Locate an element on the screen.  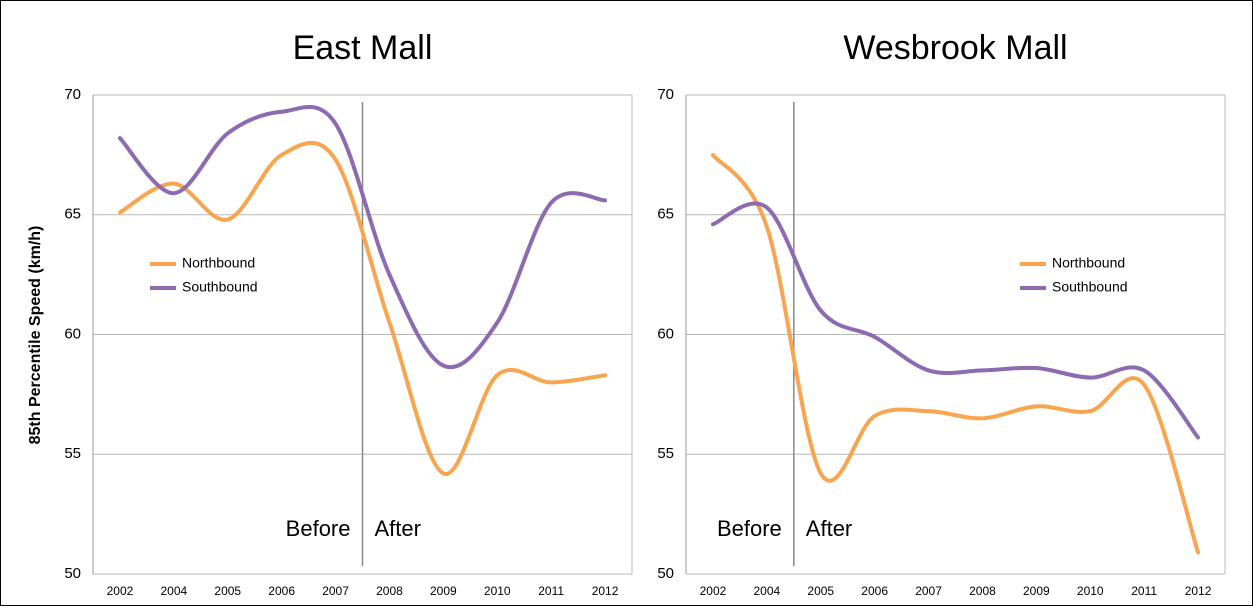
chart-title: East Mall is located at coordinates (363, 48).